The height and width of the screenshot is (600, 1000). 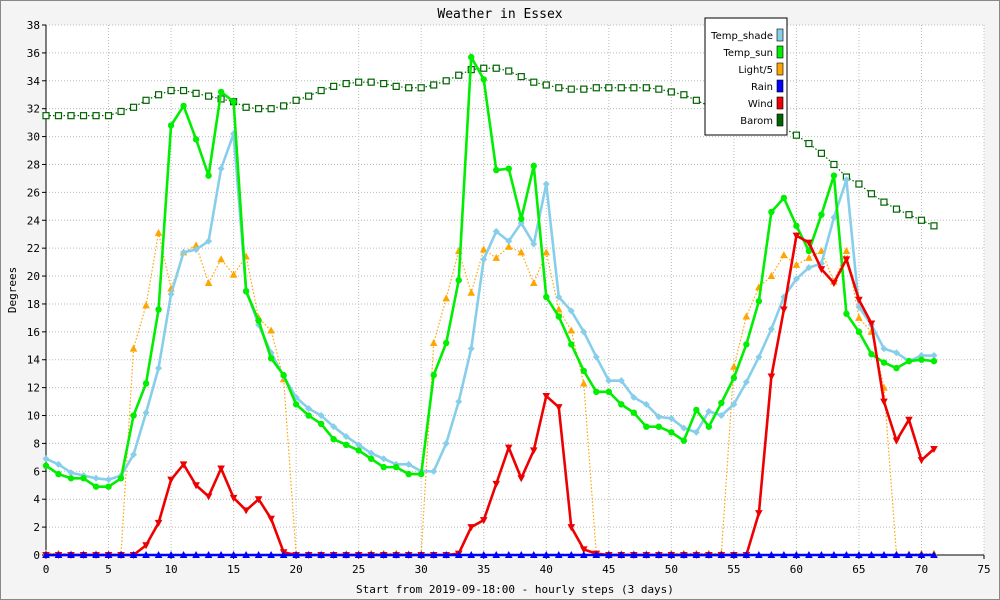 I want to click on y-tick-label: 20, so click(x=33, y=276).